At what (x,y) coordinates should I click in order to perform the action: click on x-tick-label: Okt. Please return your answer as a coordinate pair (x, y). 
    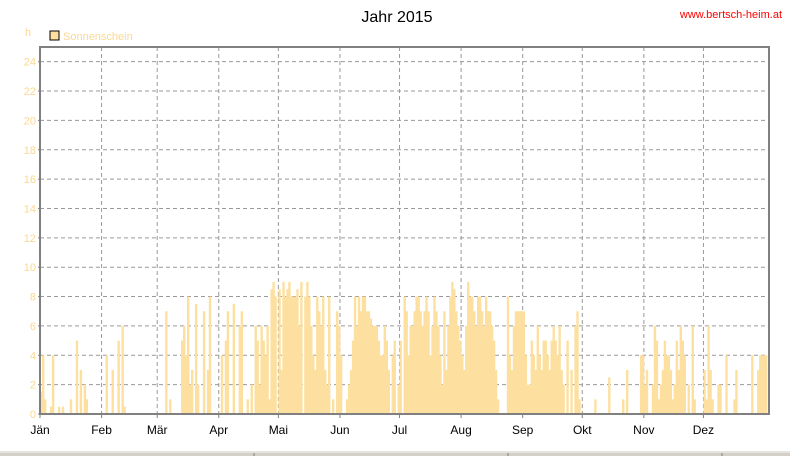
    Looking at the image, I should click on (582, 430).